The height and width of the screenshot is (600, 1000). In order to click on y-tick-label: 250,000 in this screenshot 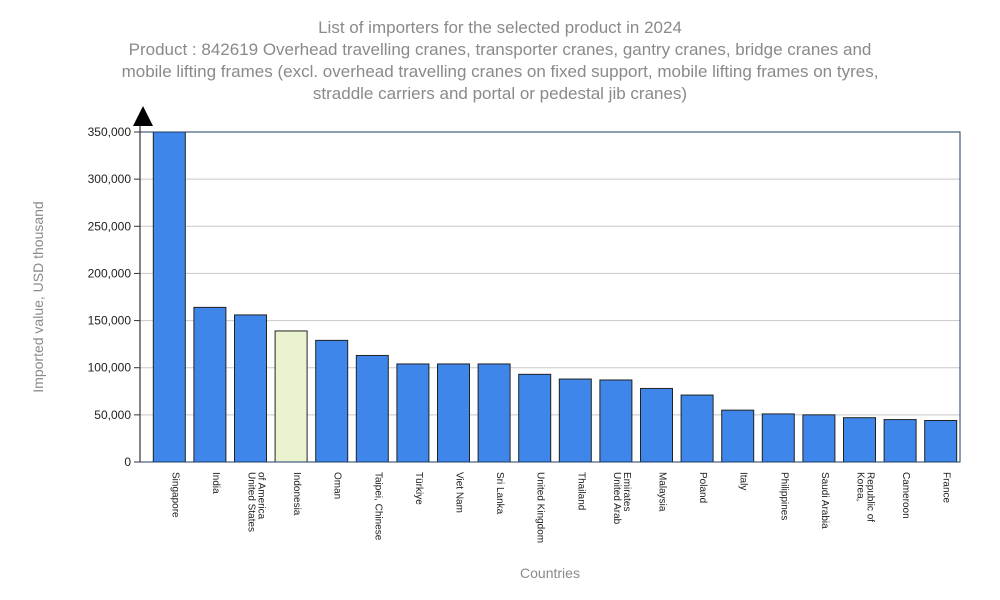, I will do `click(110, 226)`.